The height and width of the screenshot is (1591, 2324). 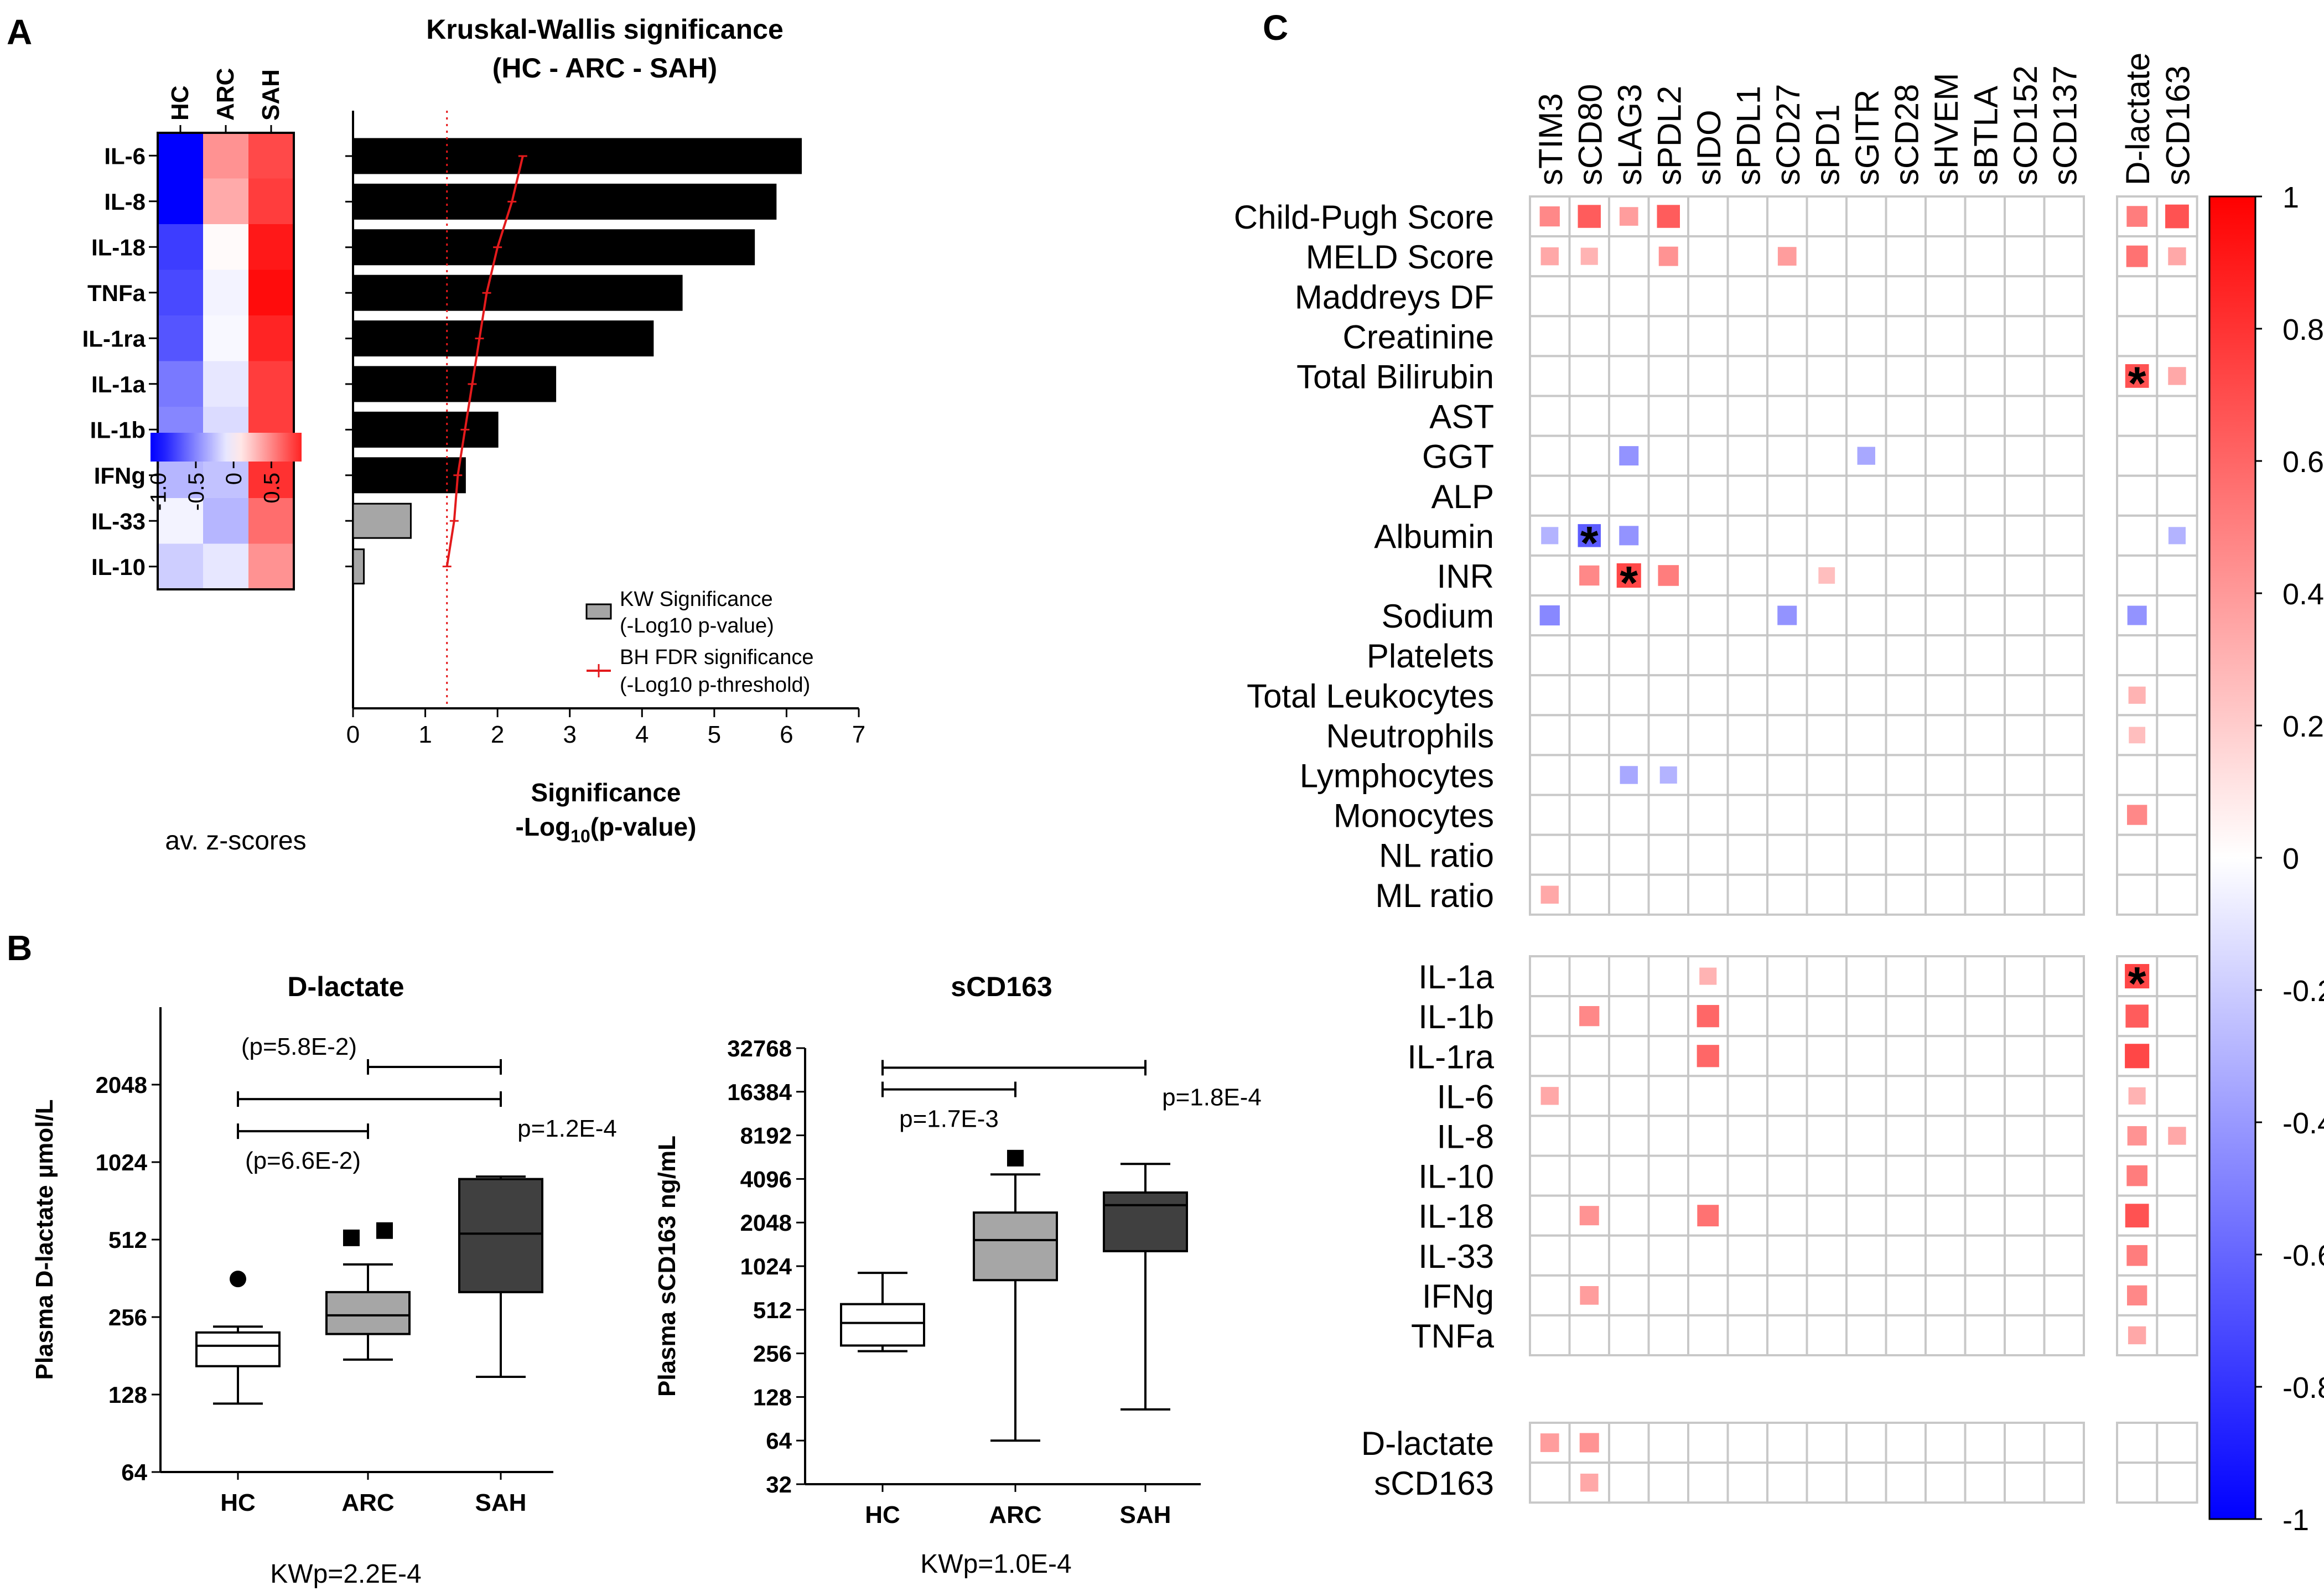 What do you see at coordinates (882, 1325) in the screenshot?
I see `box-hc` at bounding box center [882, 1325].